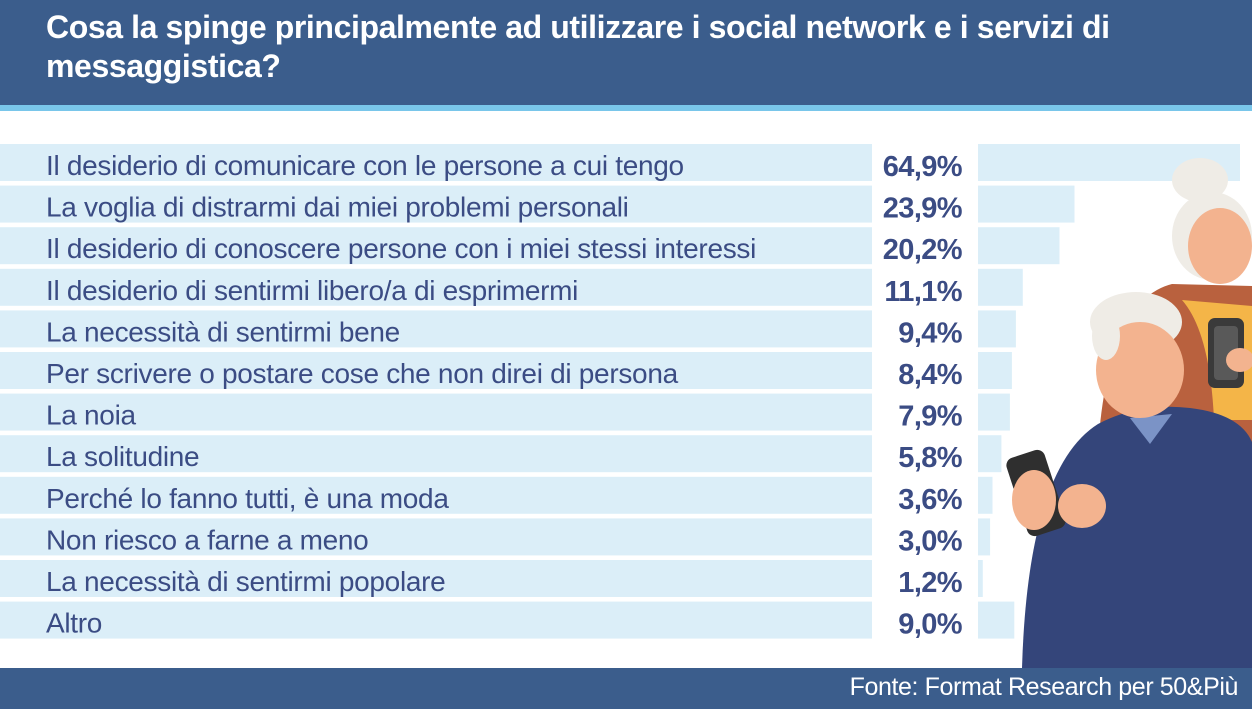 The image size is (1252, 709). What do you see at coordinates (923, 292) in the screenshot?
I see `value-label: 11,1%` at bounding box center [923, 292].